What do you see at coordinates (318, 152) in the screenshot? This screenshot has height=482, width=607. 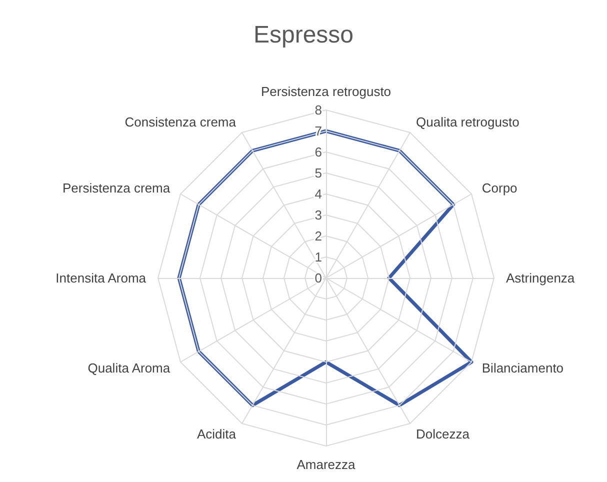 I see `y-tick-label: 6` at bounding box center [318, 152].